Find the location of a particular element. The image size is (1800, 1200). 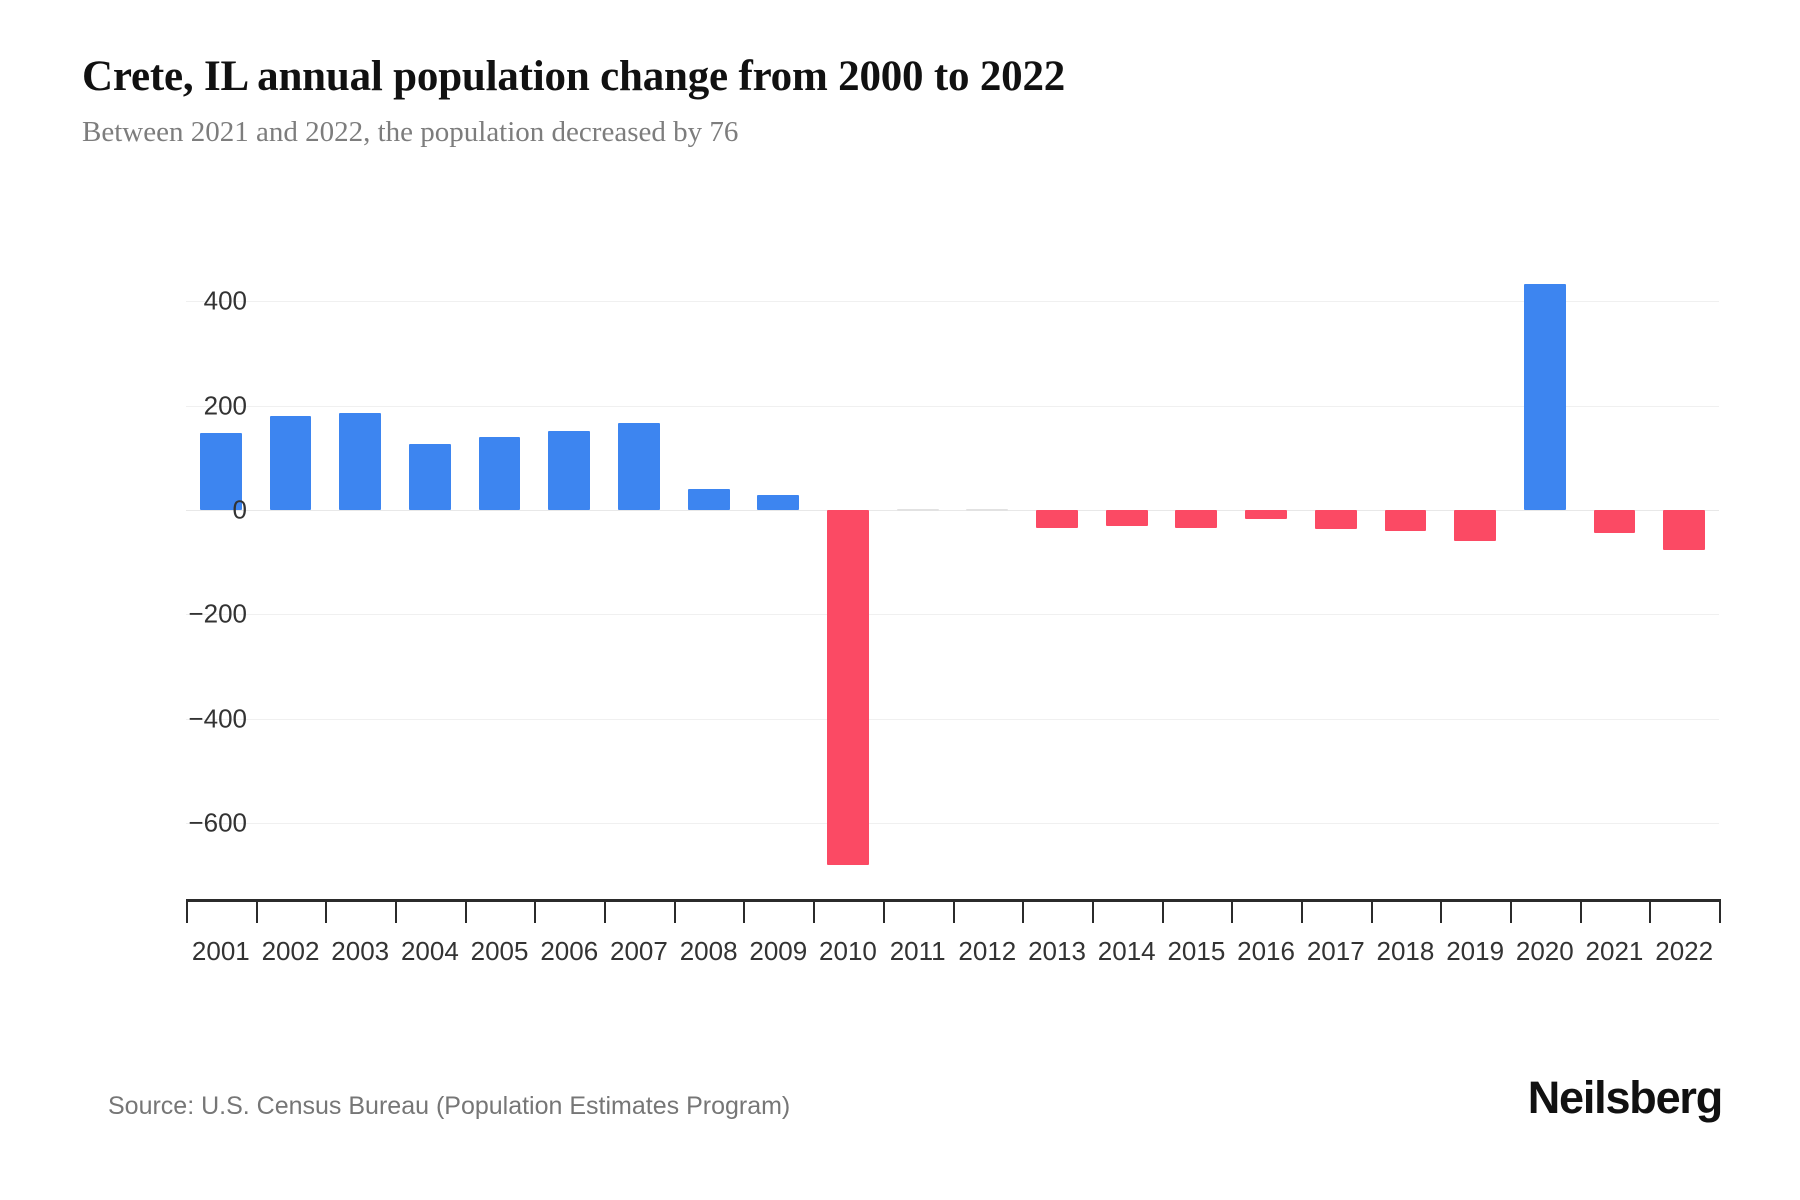

y-axis-tick-label: −200 is located at coordinates (217, 613).